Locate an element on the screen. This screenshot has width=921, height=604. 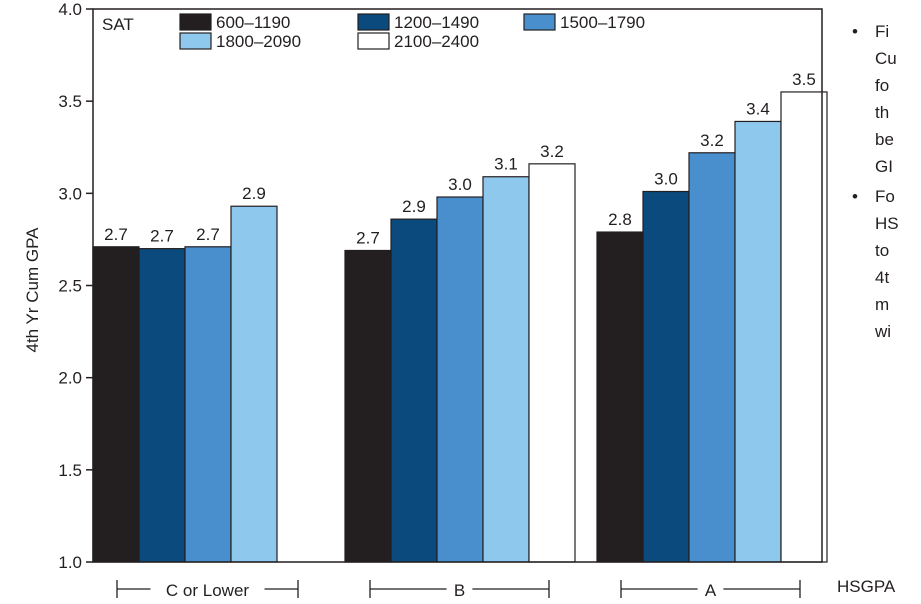
note-line: th is located at coordinates (882, 112).